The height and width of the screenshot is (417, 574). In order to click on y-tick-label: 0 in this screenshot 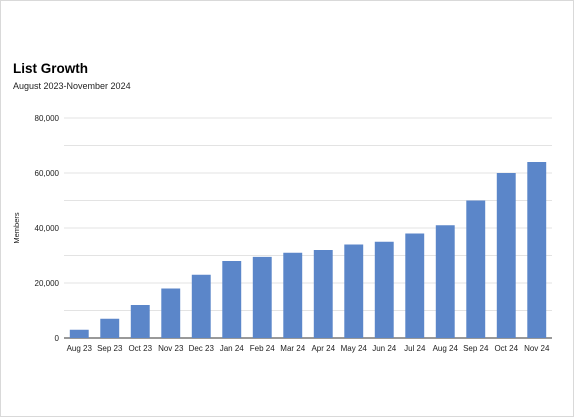, I will do `click(57, 338)`.